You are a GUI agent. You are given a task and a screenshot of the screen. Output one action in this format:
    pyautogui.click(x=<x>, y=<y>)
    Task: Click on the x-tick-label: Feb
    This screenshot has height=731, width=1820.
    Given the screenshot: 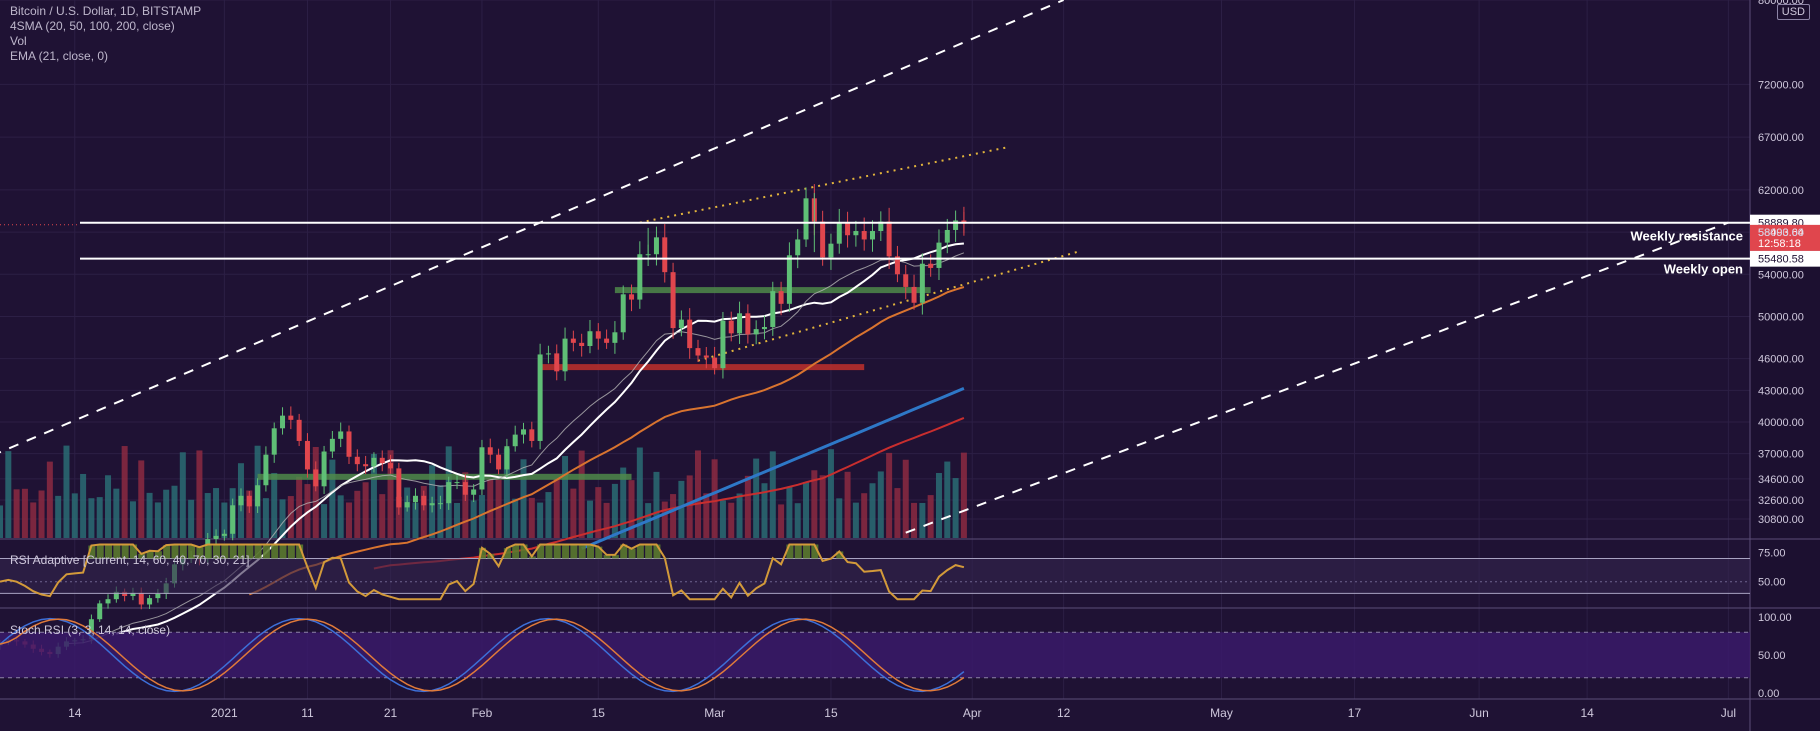 What is the action you would take?
    pyautogui.click(x=482, y=713)
    